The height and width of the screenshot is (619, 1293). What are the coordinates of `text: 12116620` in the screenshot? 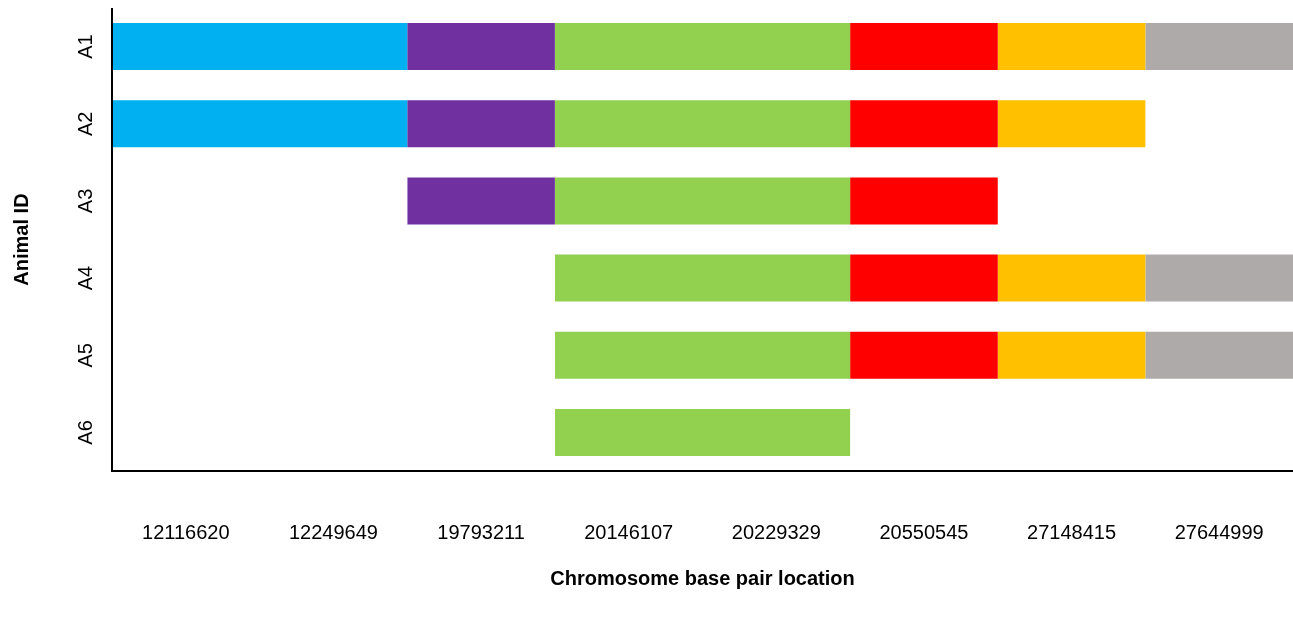 It's located at (186, 531).